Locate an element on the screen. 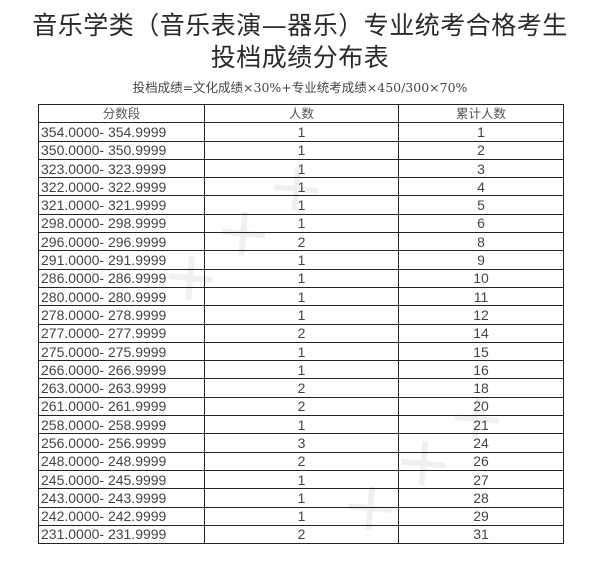 The image size is (600, 573). cumulative-cell: 26 is located at coordinates (481, 461).